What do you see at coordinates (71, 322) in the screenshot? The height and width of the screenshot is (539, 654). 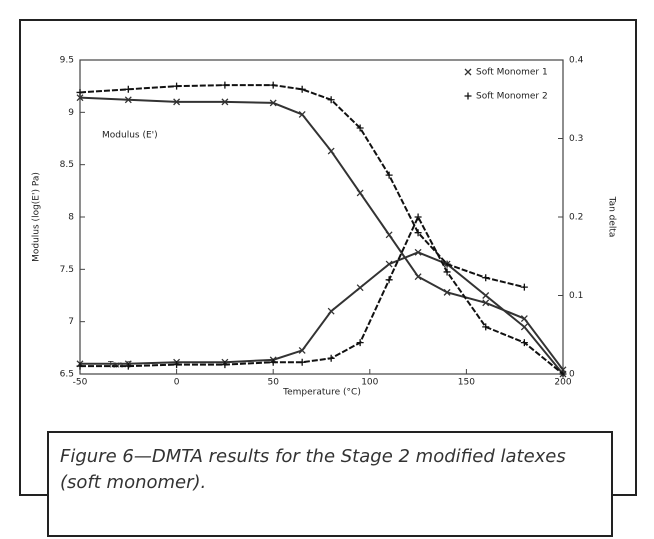 I see `y-tick-label: 7` at bounding box center [71, 322].